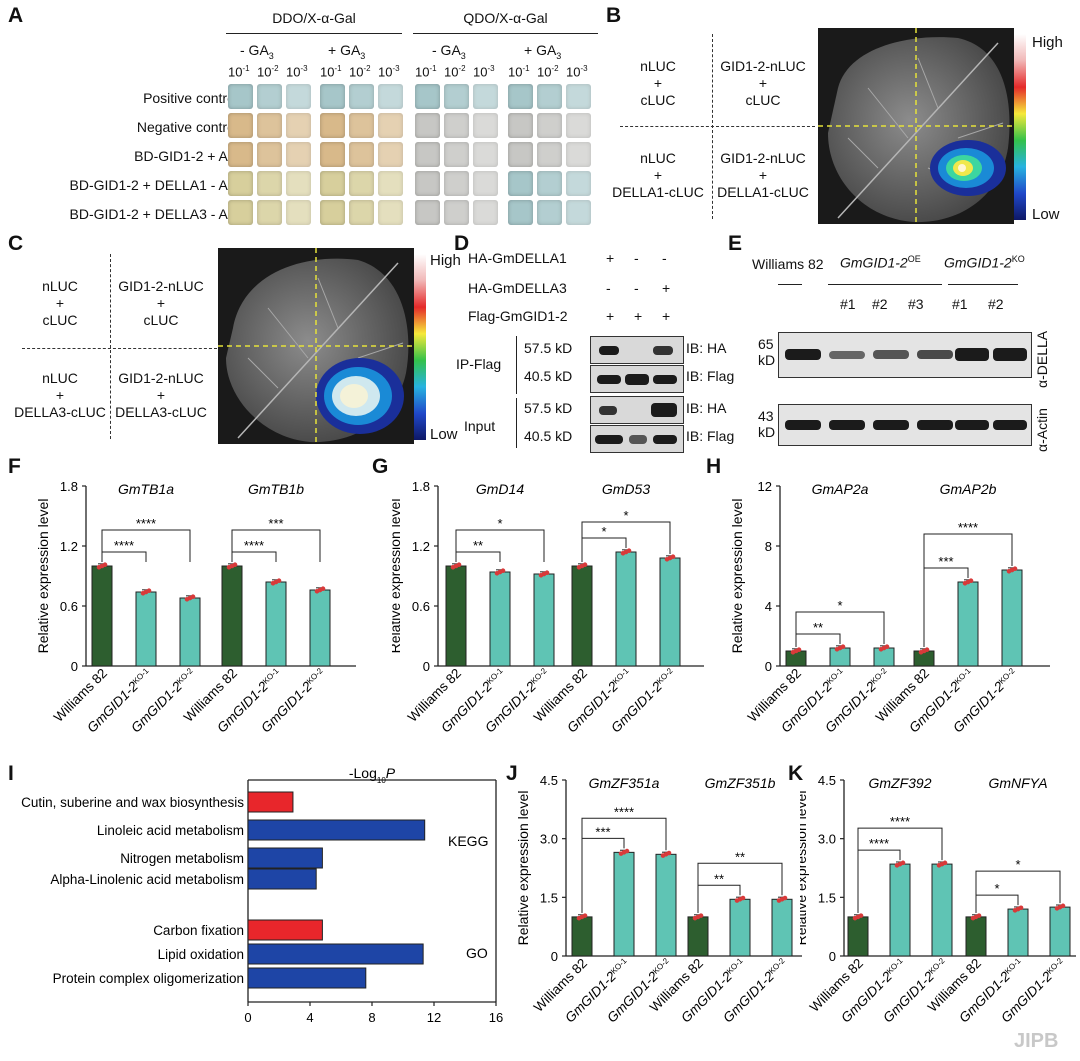  What do you see at coordinates (706, 408) in the screenshot?
I see `d-ab-3: IB: HA` at bounding box center [706, 408].